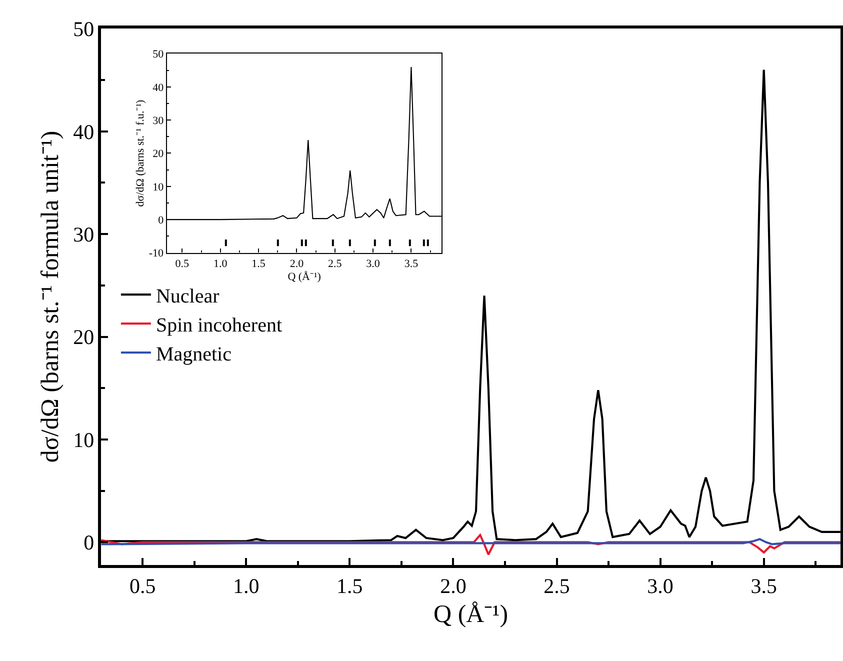 The width and height of the screenshot is (843, 661). What do you see at coordinates (188, 296) in the screenshot?
I see `legend-label: Nuclear` at bounding box center [188, 296].